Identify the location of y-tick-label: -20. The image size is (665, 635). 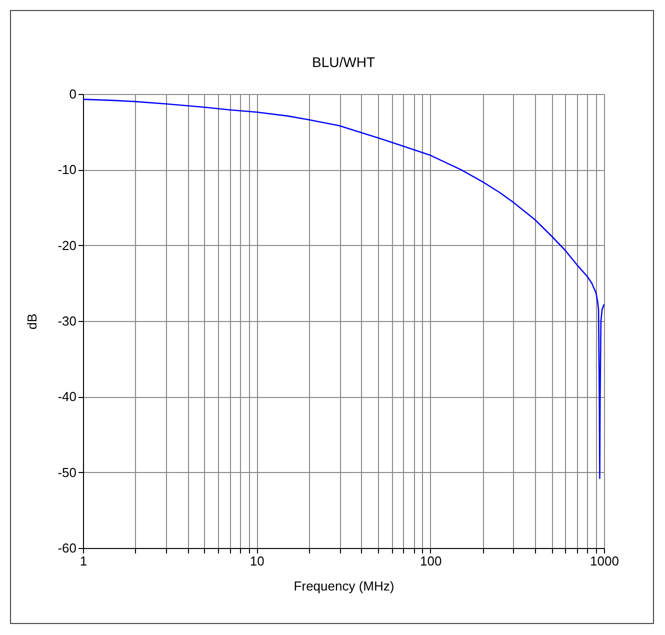
(67, 245).